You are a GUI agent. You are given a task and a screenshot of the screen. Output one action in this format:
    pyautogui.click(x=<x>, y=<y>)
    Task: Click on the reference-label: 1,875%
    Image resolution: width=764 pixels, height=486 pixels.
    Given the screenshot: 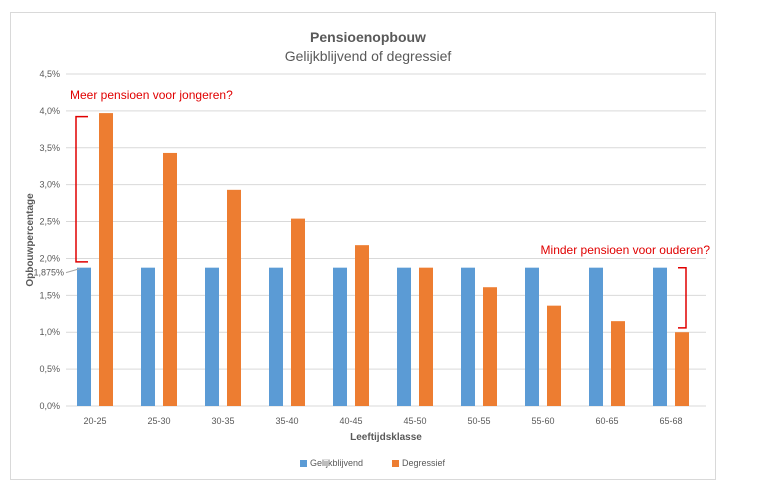 What is the action you would take?
    pyautogui.click(x=48, y=273)
    